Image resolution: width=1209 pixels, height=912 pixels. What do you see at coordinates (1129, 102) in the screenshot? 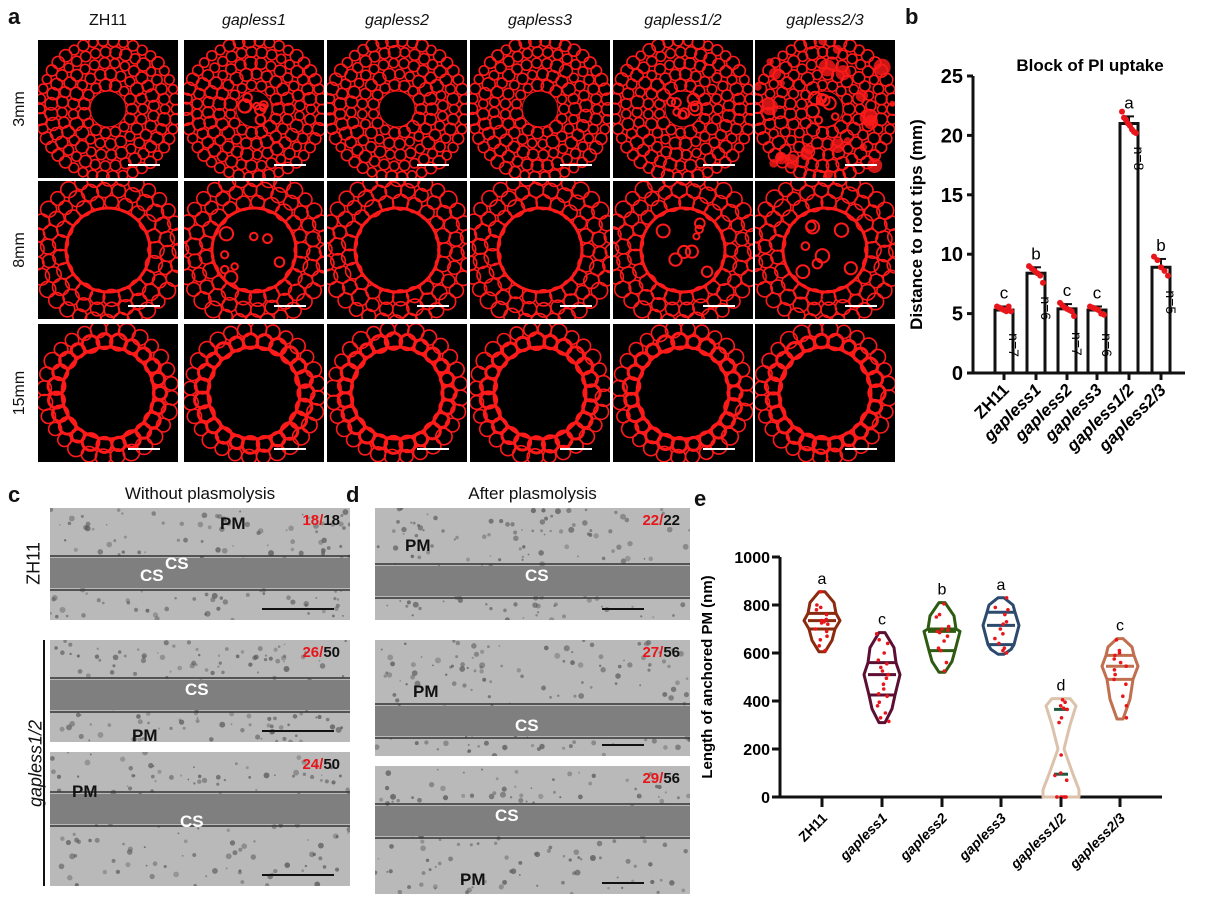
I see `sig-letter: a` at bounding box center [1129, 102].